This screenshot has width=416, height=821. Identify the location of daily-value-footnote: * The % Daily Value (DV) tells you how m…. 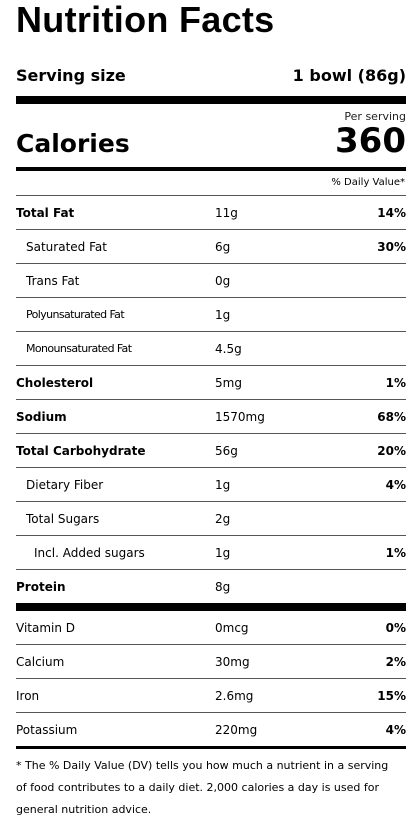
(202, 787).